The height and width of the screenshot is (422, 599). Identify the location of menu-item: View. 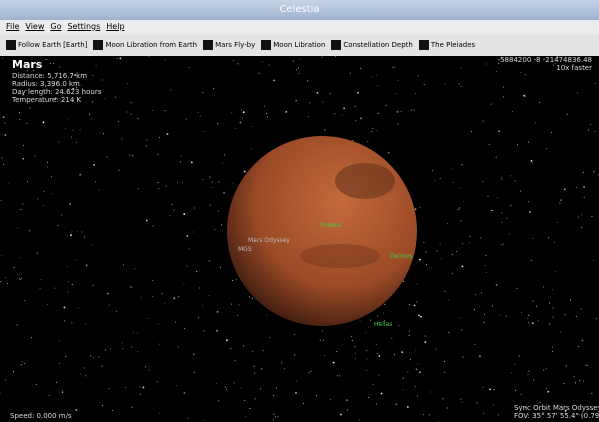
(35, 26).